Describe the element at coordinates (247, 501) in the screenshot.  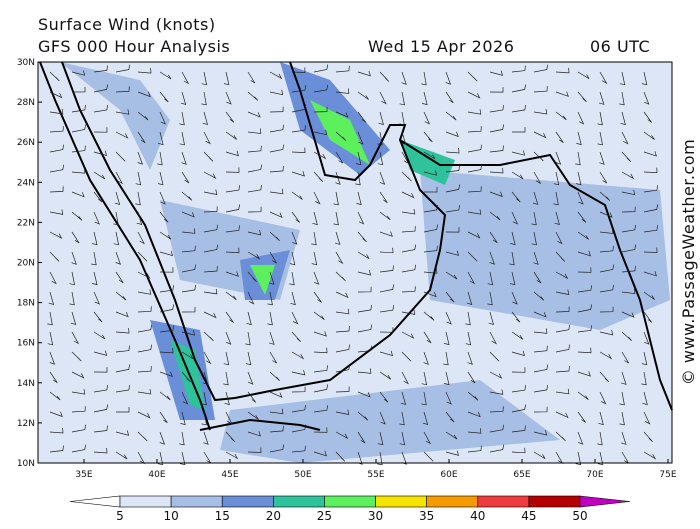
I see `colorbar-segment` at that location.